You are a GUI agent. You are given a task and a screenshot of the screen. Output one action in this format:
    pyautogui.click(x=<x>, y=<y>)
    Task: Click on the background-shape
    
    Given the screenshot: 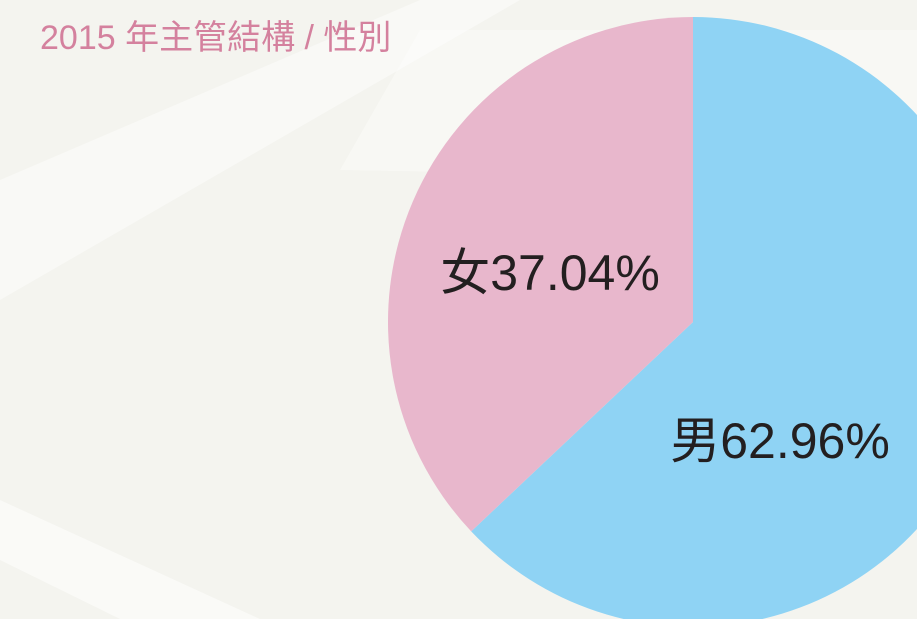 What is the action you would take?
    pyautogui.click(x=130, y=559)
    